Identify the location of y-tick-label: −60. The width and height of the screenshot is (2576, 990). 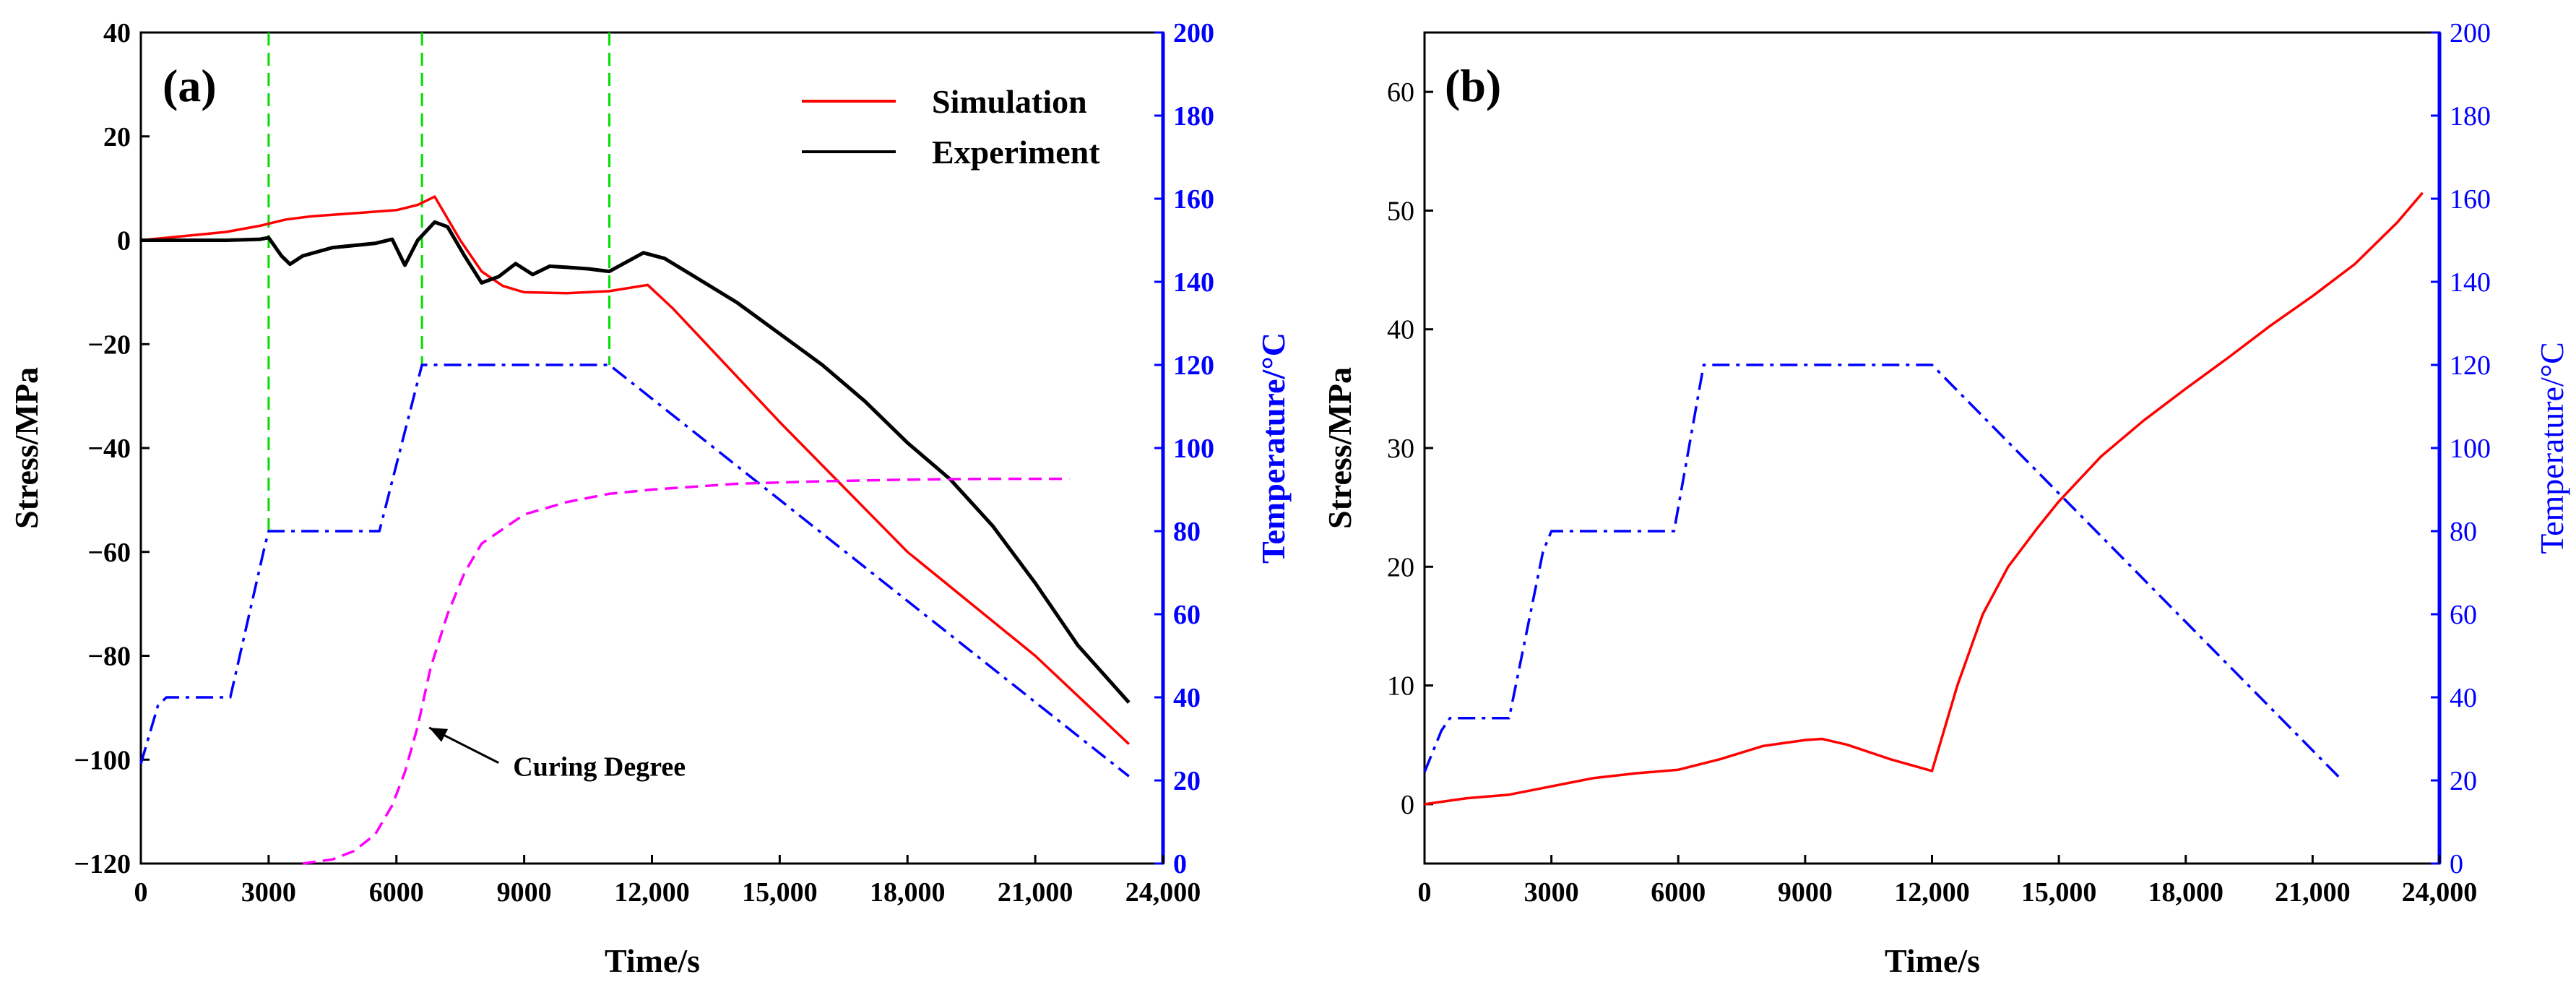
(109, 553).